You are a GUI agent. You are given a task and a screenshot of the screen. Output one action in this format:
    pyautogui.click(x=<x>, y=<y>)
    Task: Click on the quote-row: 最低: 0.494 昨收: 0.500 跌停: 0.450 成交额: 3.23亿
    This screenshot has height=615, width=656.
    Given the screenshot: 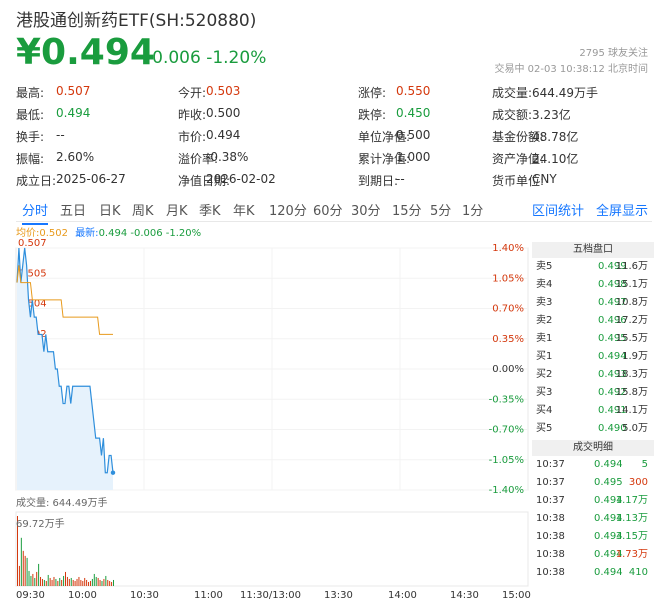 What is the action you would take?
    pyautogui.click(x=331, y=117)
    